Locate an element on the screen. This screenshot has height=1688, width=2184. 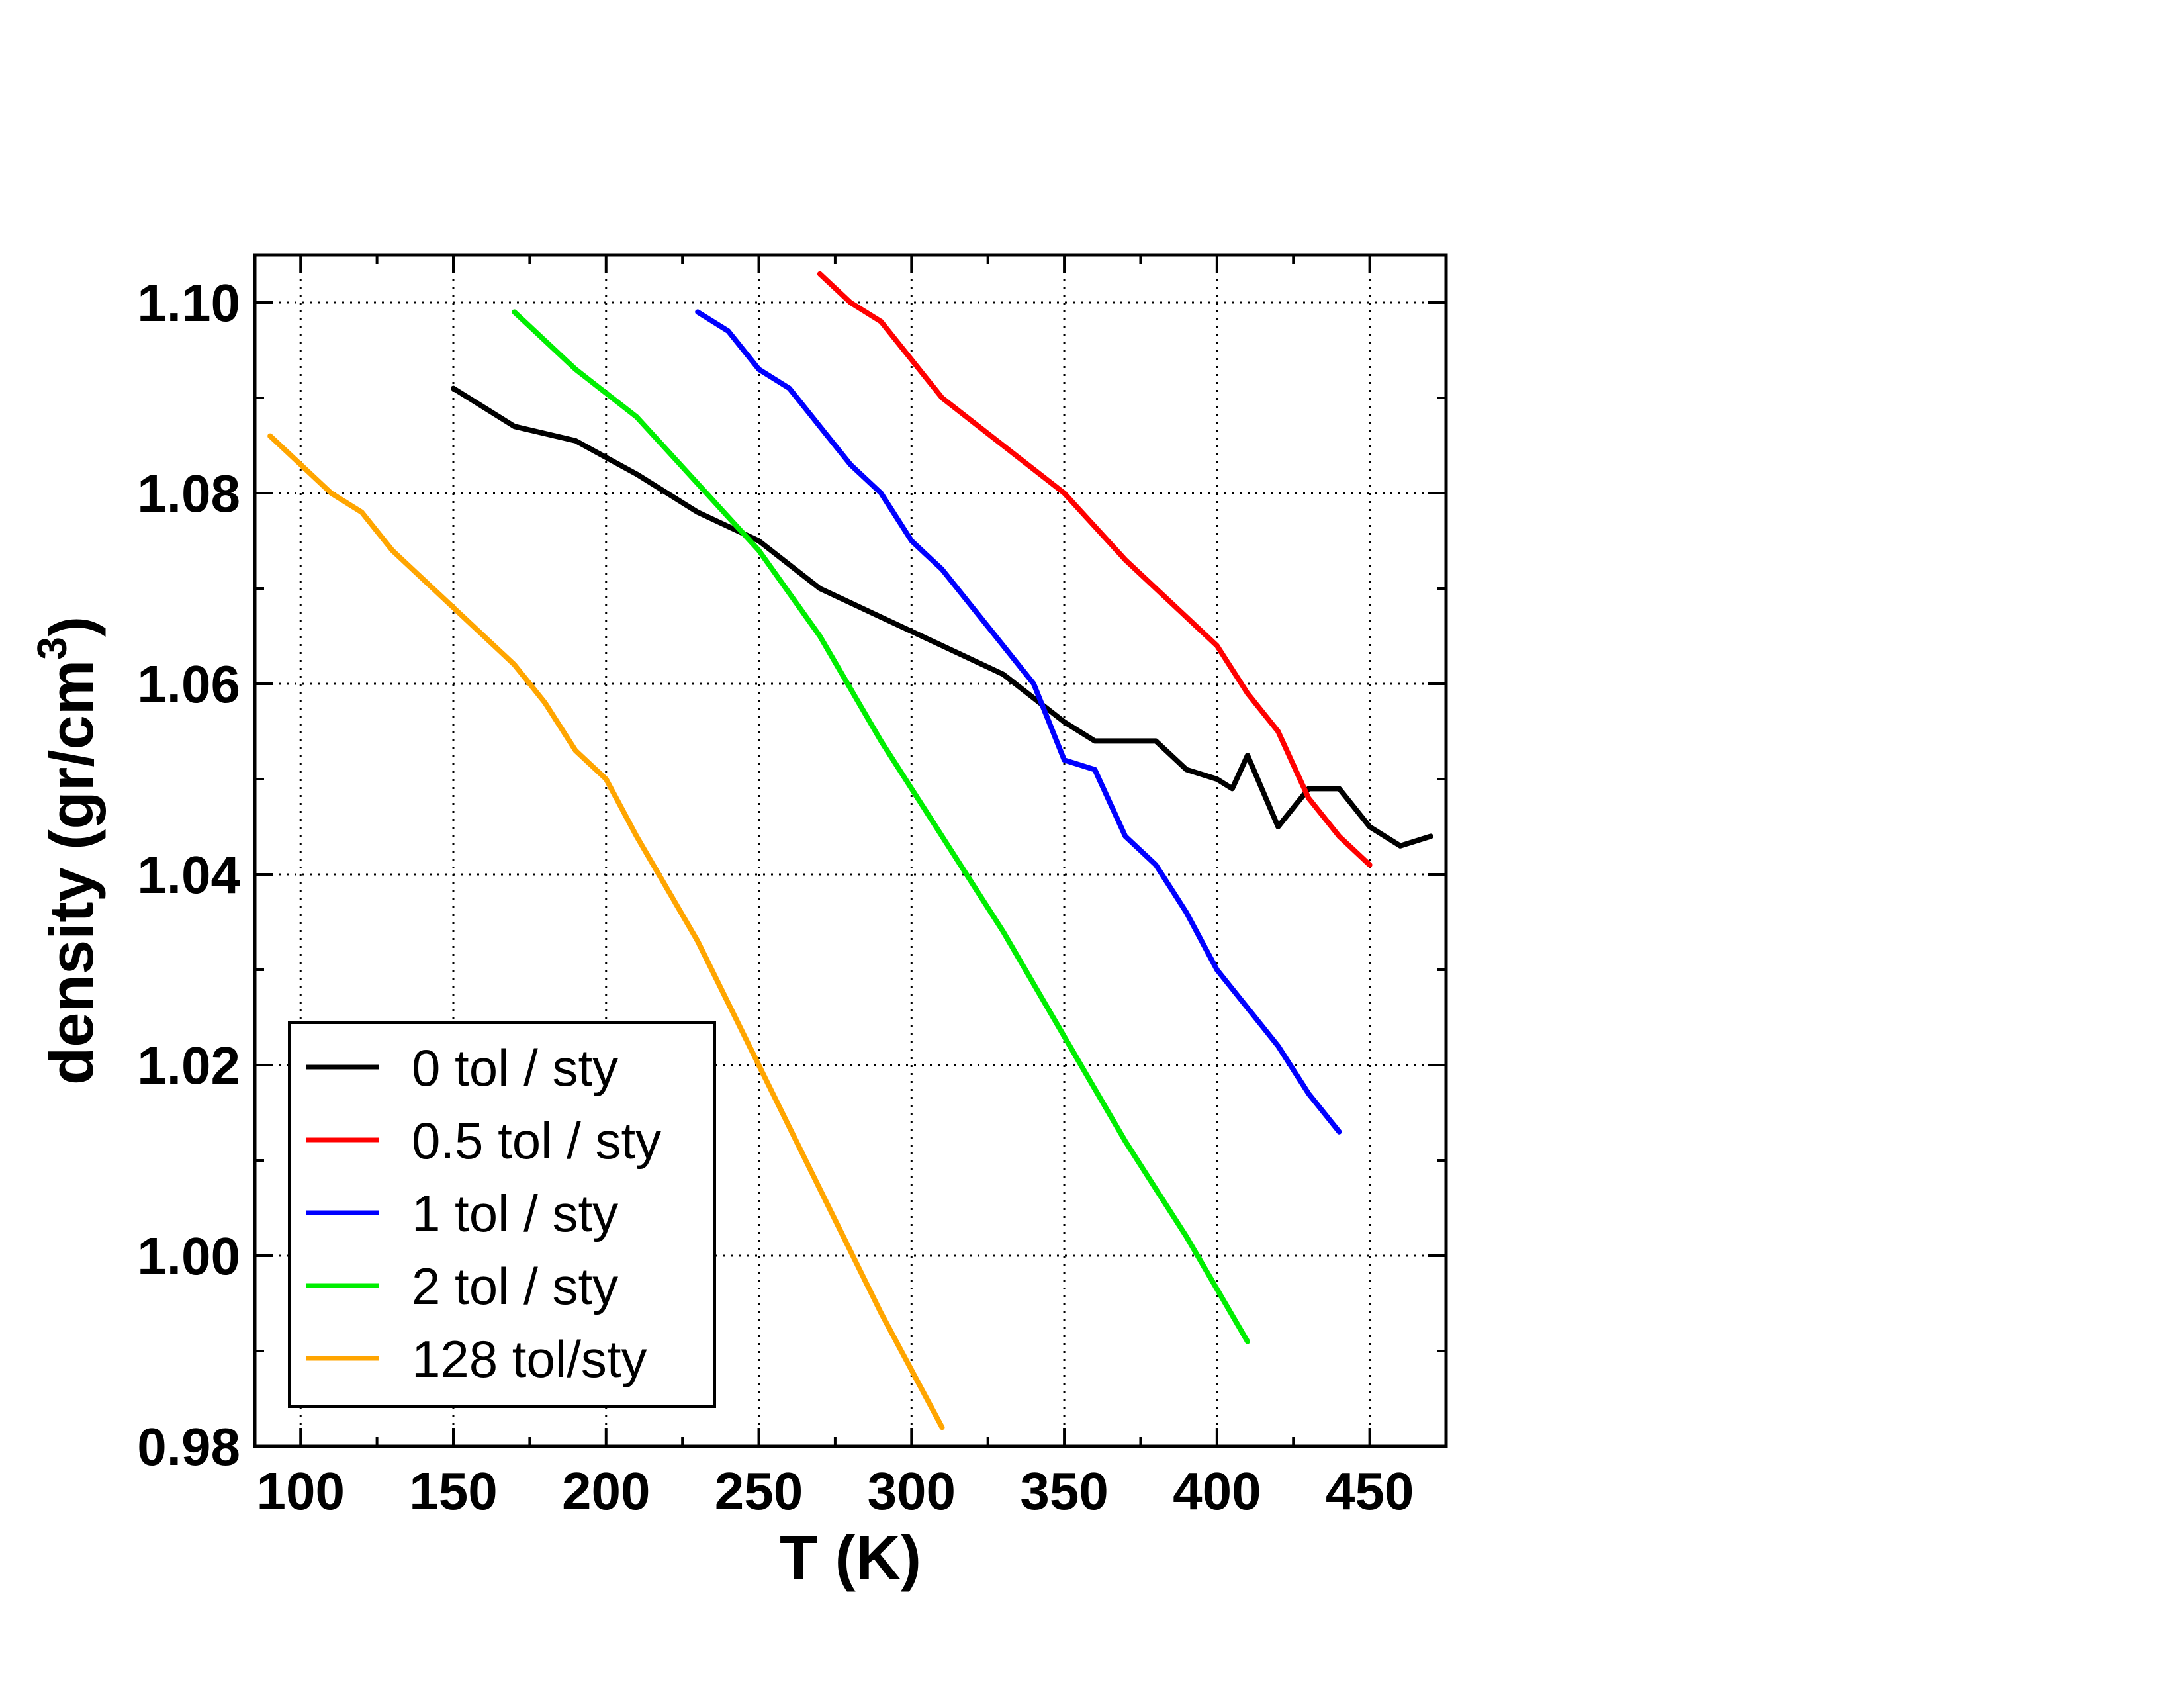
y-tick-label: 0.98 is located at coordinates (188, 1446).